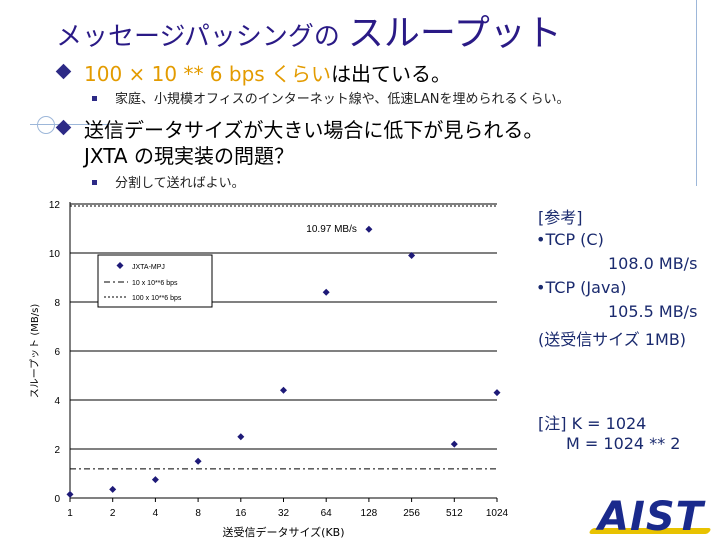 This screenshot has height=540, width=720. What do you see at coordinates (57, 450) in the screenshot?
I see `y-tick-label: 2` at bounding box center [57, 450].